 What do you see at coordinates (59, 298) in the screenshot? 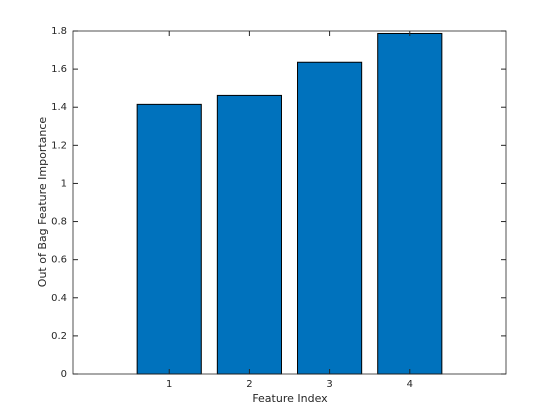
I see `y-tick-label: 0.4` at bounding box center [59, 298].